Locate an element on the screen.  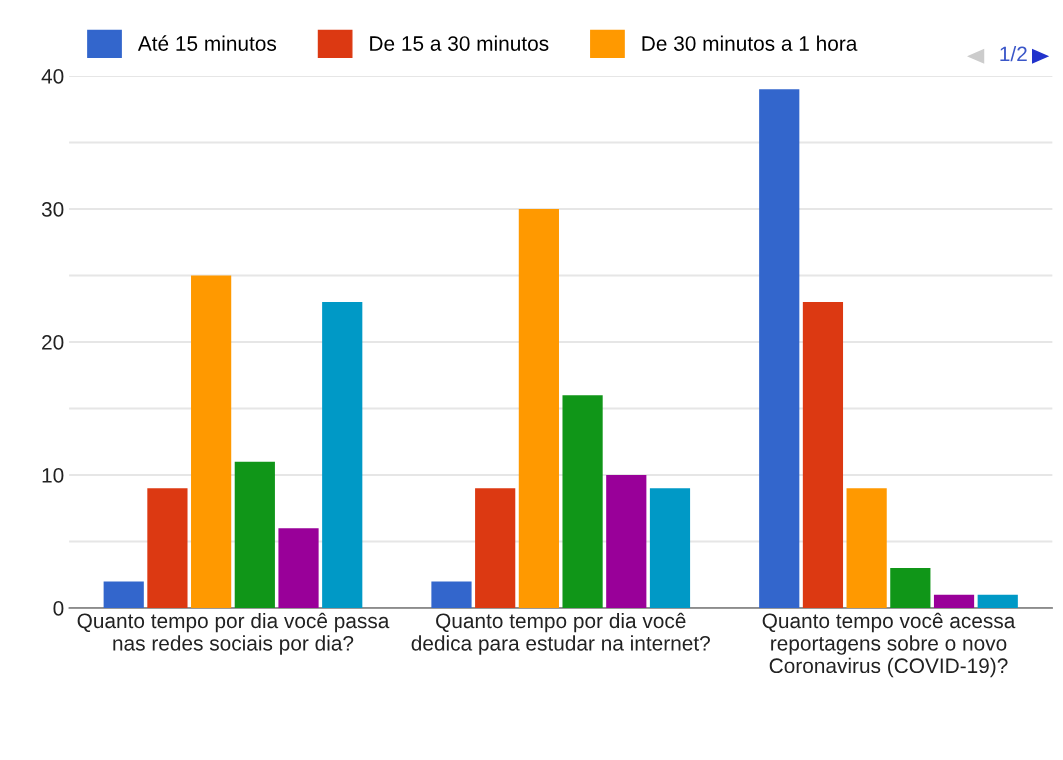
legend-label: De 30 minutos a 1 hora is located at coordinates (750, 43).